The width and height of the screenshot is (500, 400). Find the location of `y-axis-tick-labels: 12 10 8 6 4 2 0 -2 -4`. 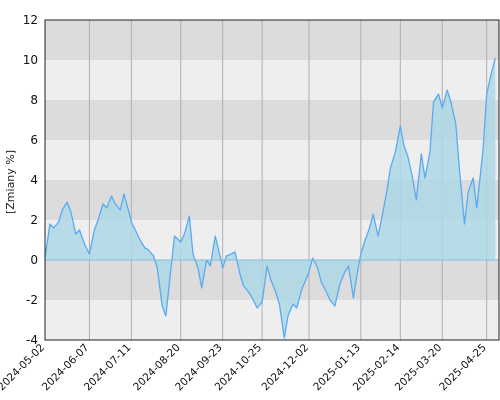

y-axis-tick-labels: 12 10 8 6 4 2 0 -2 -4 is located at coordinates (30, 180).